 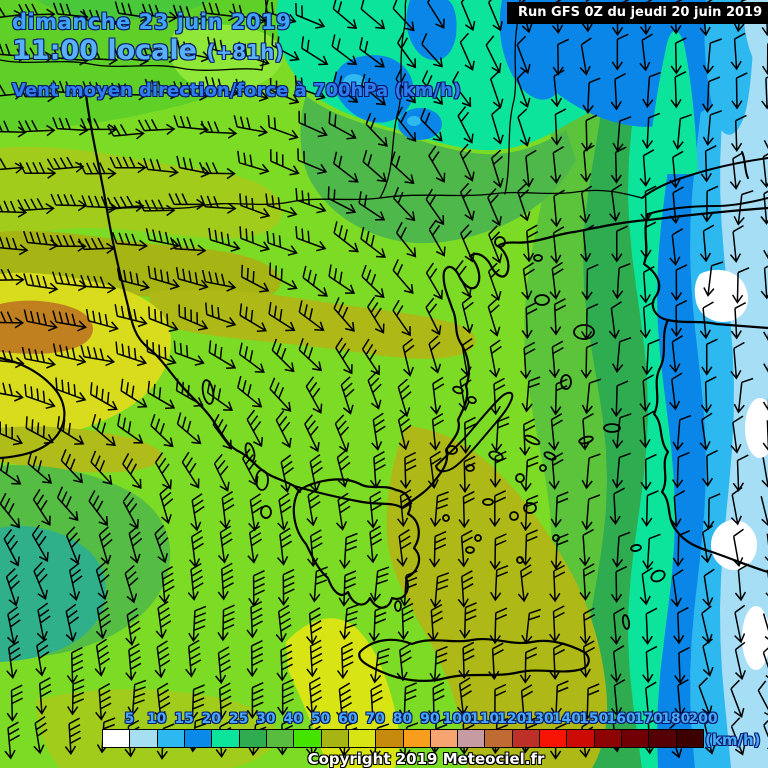 I want to click on run-info-box: Run GFS 0Z du jeudi 20 juin 2019, so click(x=637, y=13).